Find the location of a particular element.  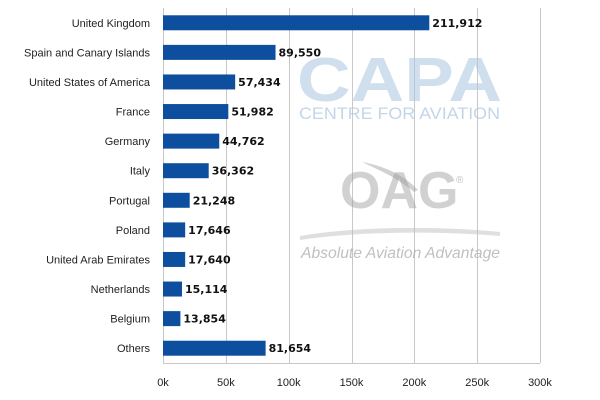

category-label: Others is located at coordinates (134, 349).